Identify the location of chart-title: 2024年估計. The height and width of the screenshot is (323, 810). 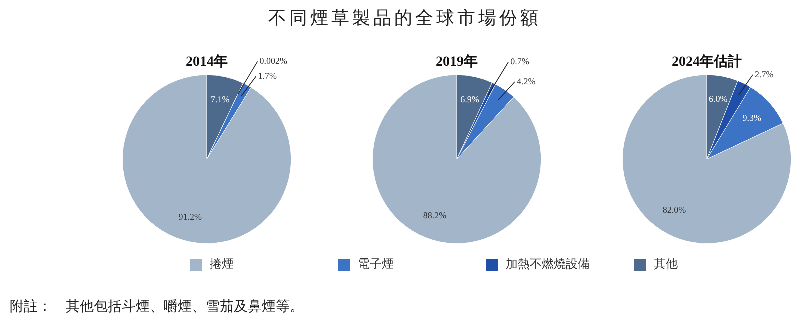
(707, 62).